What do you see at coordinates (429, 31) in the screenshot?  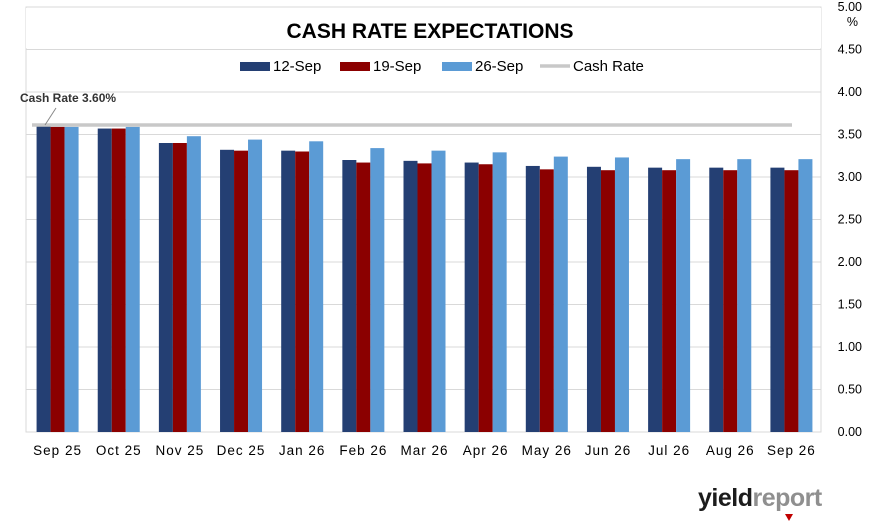 I see `chart-title: CASH RATE EXPECTATIONS` at bounding box center [429, 31].